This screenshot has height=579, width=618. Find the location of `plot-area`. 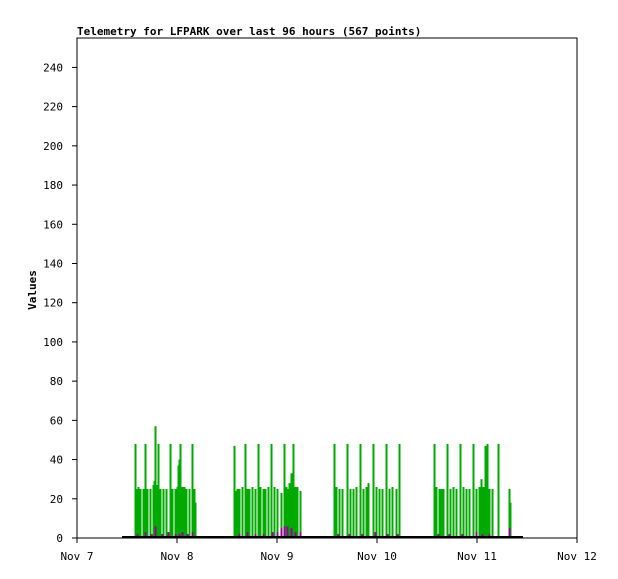

plot-area is located at coordinates (322, 482).